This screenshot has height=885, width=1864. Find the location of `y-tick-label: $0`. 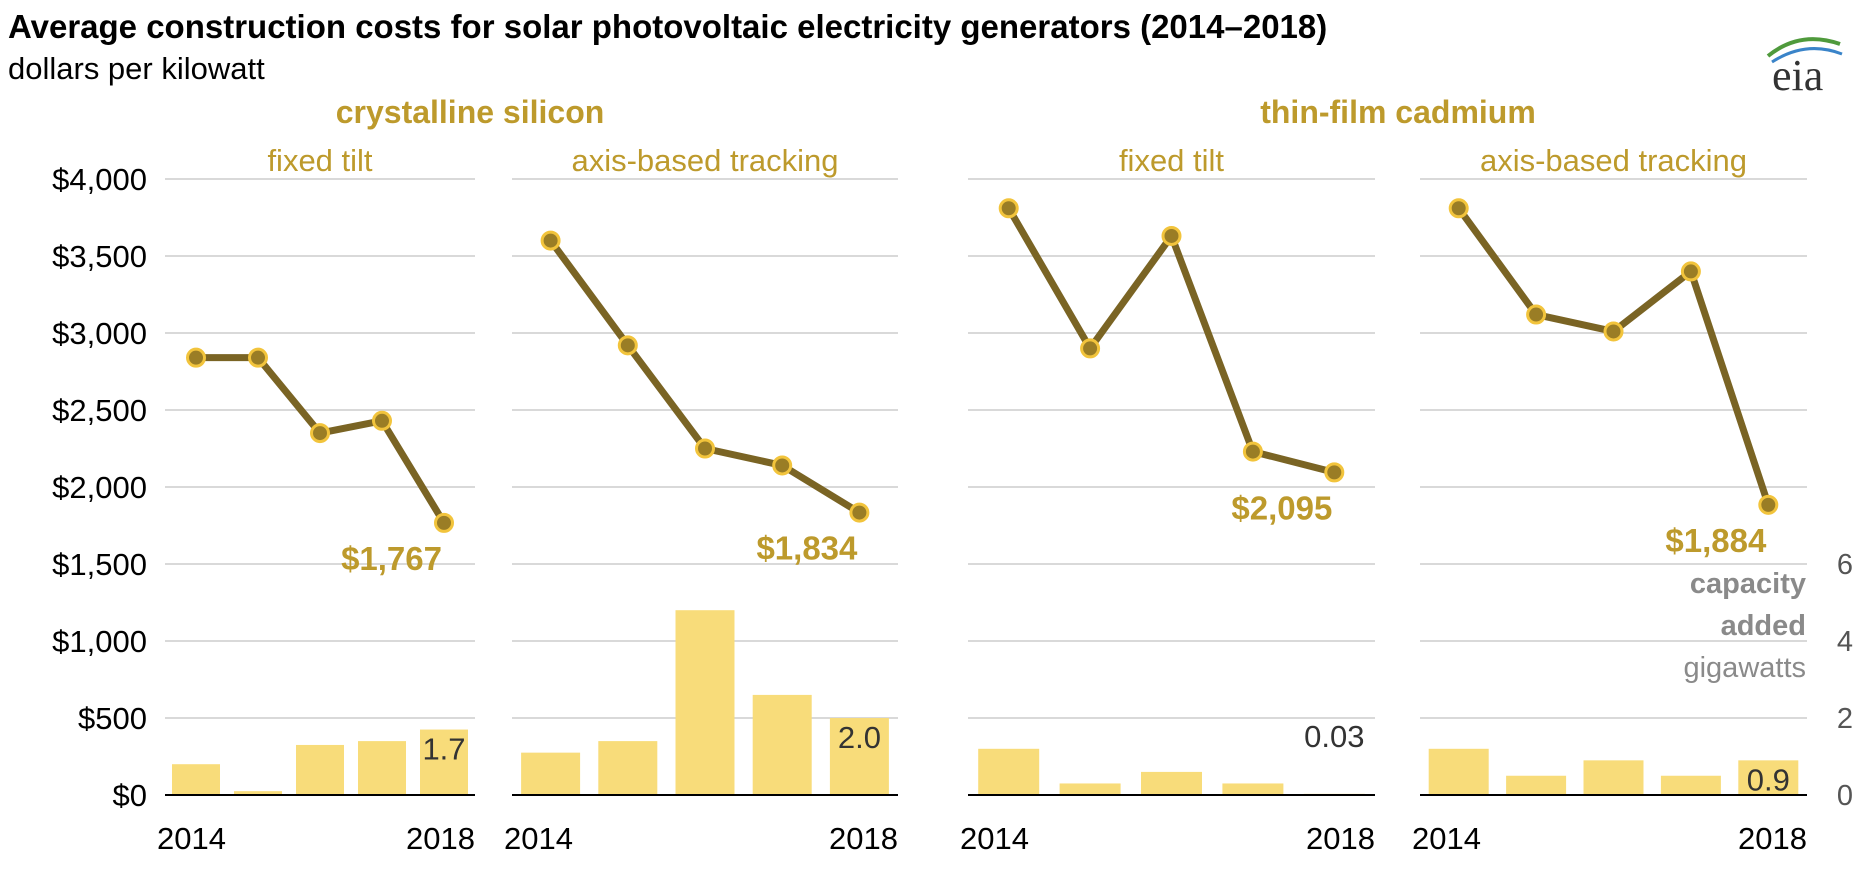

y-tick-label: $0 is located at coordinates (130, 795).